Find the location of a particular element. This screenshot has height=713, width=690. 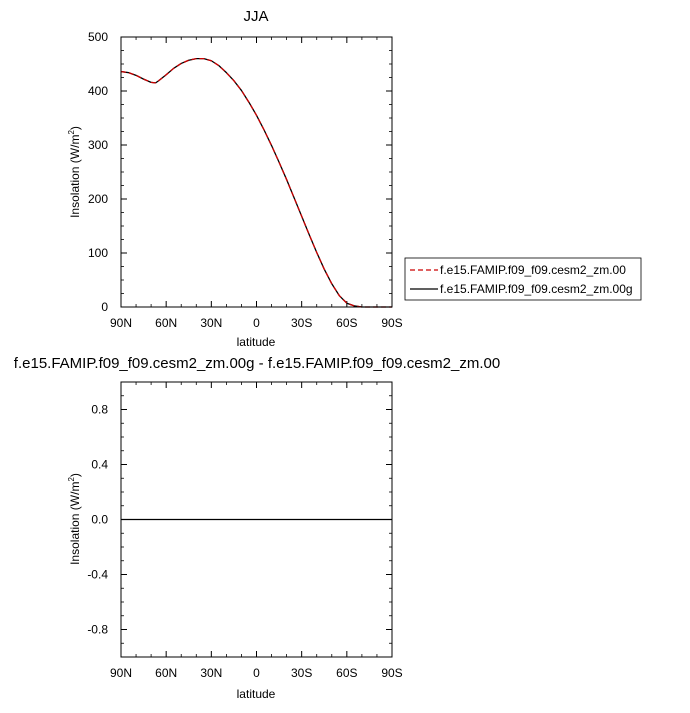

top-panel-series is located at coordinates (256, 182).